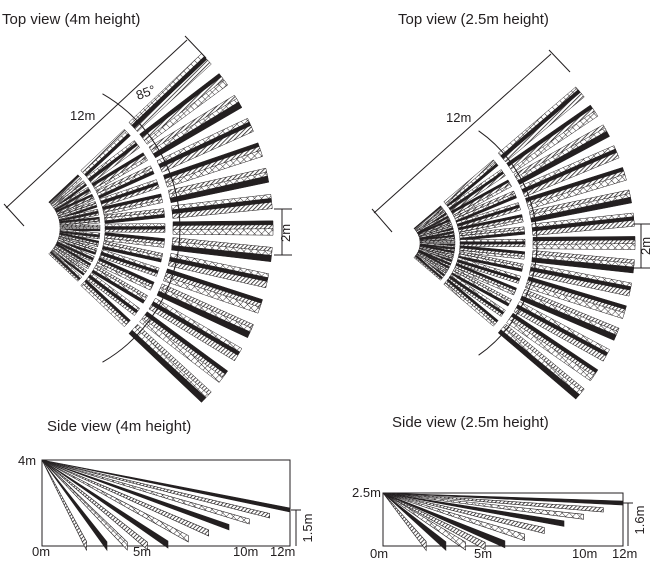 The image size is (653, 561). What do you see at coordinates (473, 19) in the screenshot?
I see `top-view-2-5m-title: Top view (2.5m height)` at bounding box center [473, 19].